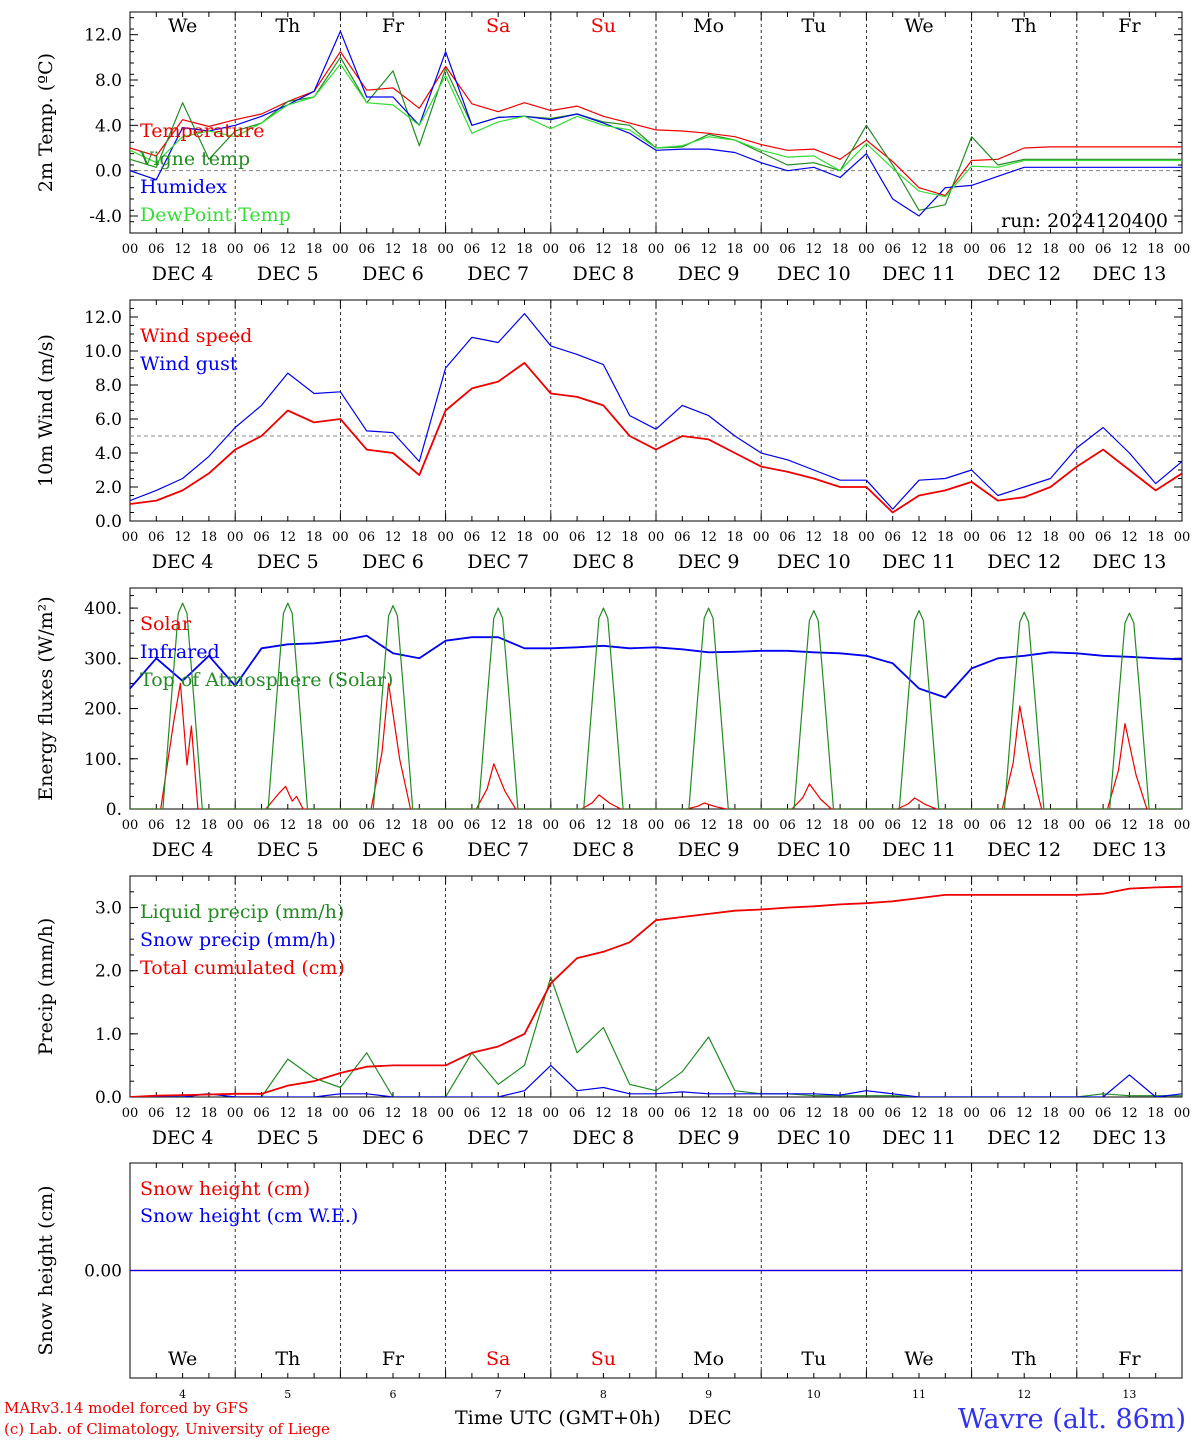 This screenshot has height=1440, width=1194. I want to click on weekday-label: Tu, so click(813, 26).